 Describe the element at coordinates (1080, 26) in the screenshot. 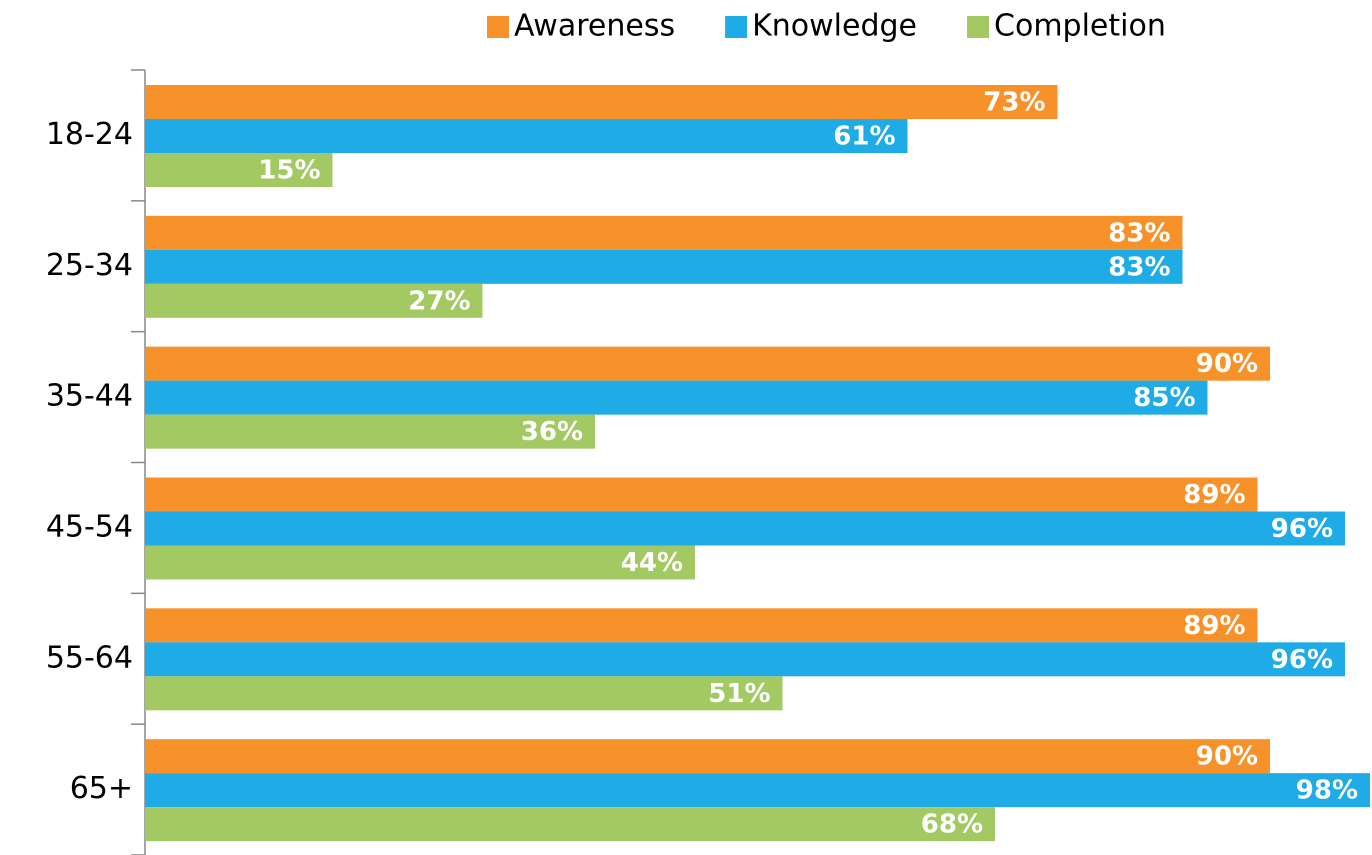

I see `legend-label: Completion` at that location.